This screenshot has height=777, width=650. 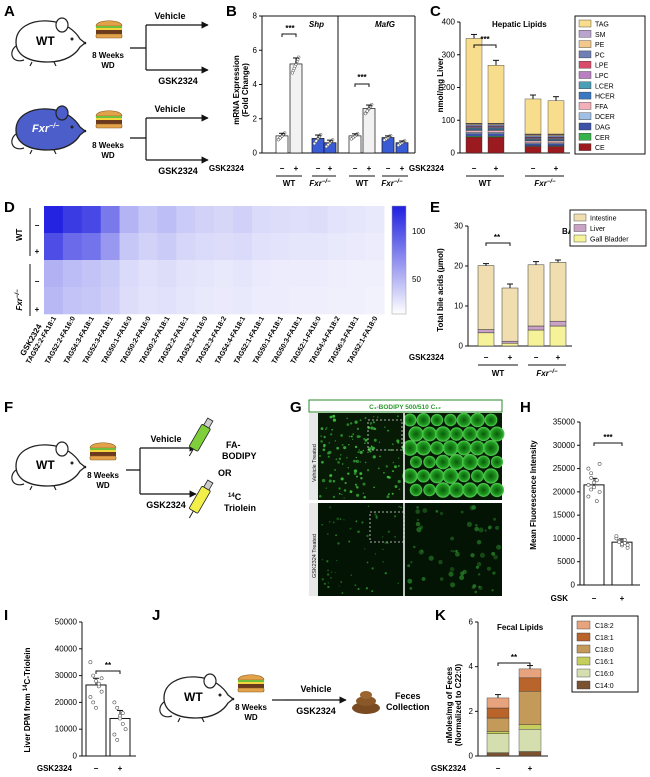 I want to click on feces-icon, so click(x=366, y=702).